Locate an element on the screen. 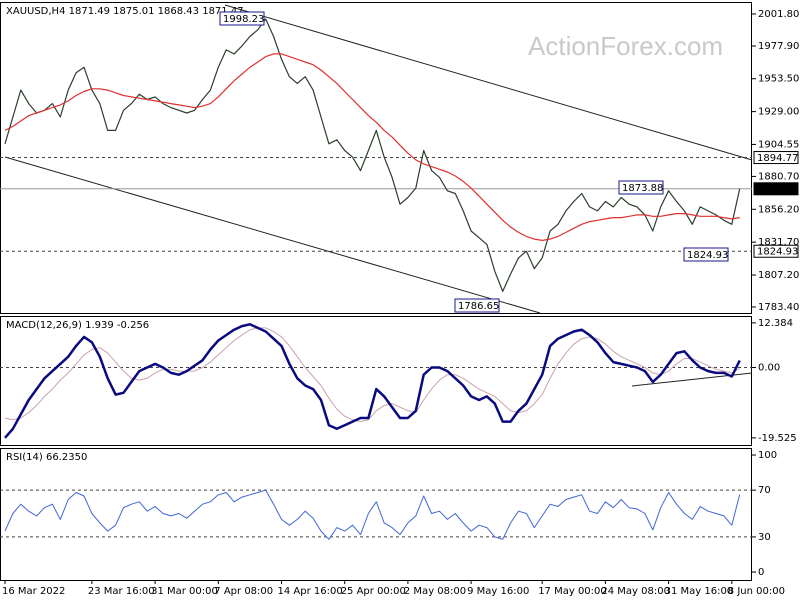 The width and height of the screenshot is (800, 600). y-tick-label: 2001.80 is located at coordinates (778, 14).